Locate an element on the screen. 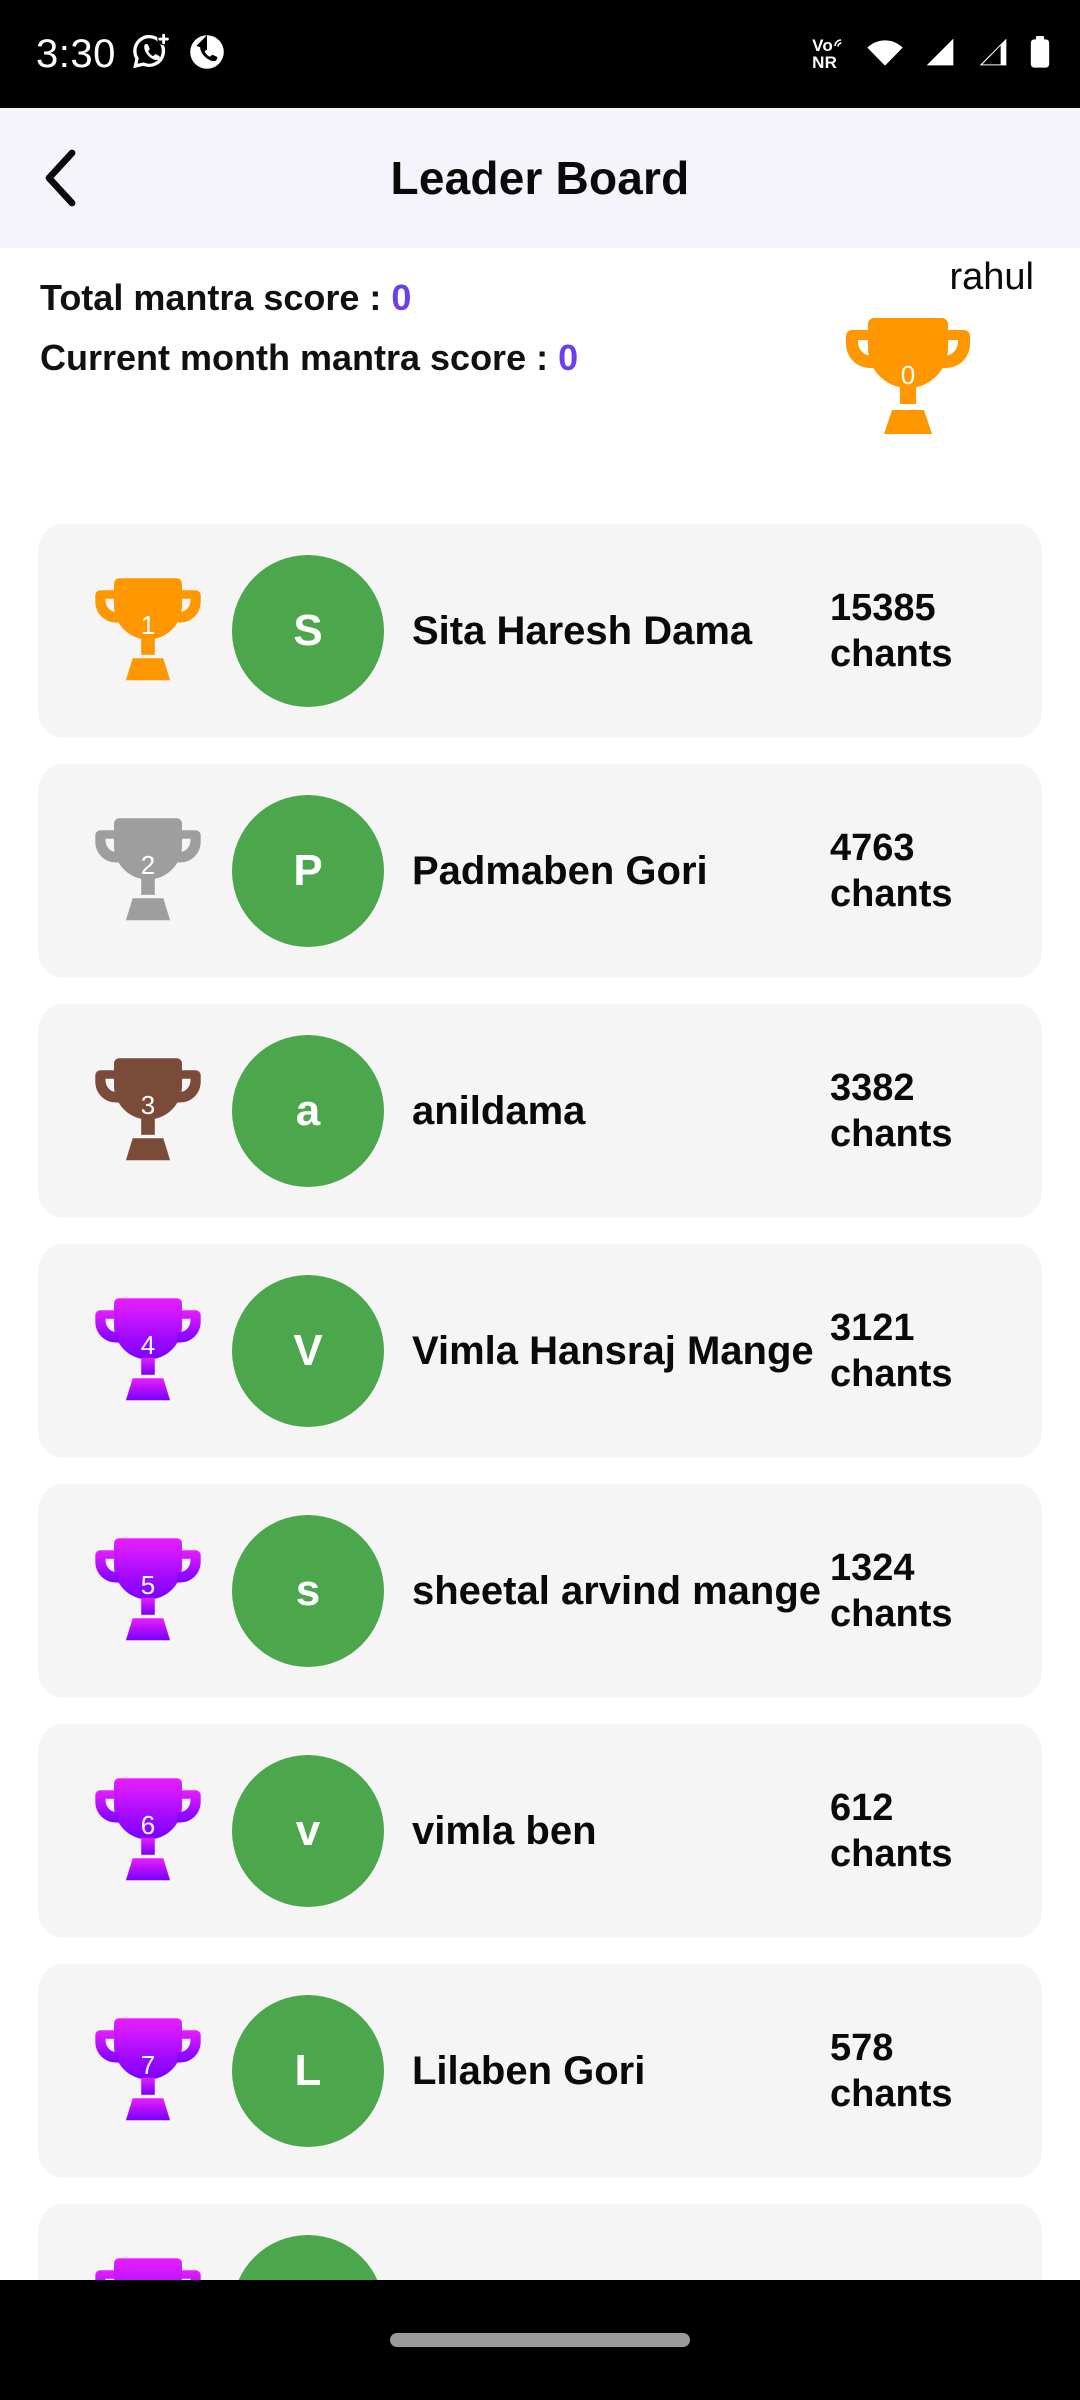 This screenshot has width=1080, height=2400. player-name: vimla ben is located at coordinates (504, 1831).